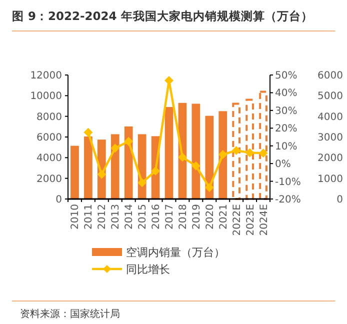  What do you see at coordinates (46, 96) in the screenshot?
I see `y-tick-label: 10000` at bounding box center [46, 96].